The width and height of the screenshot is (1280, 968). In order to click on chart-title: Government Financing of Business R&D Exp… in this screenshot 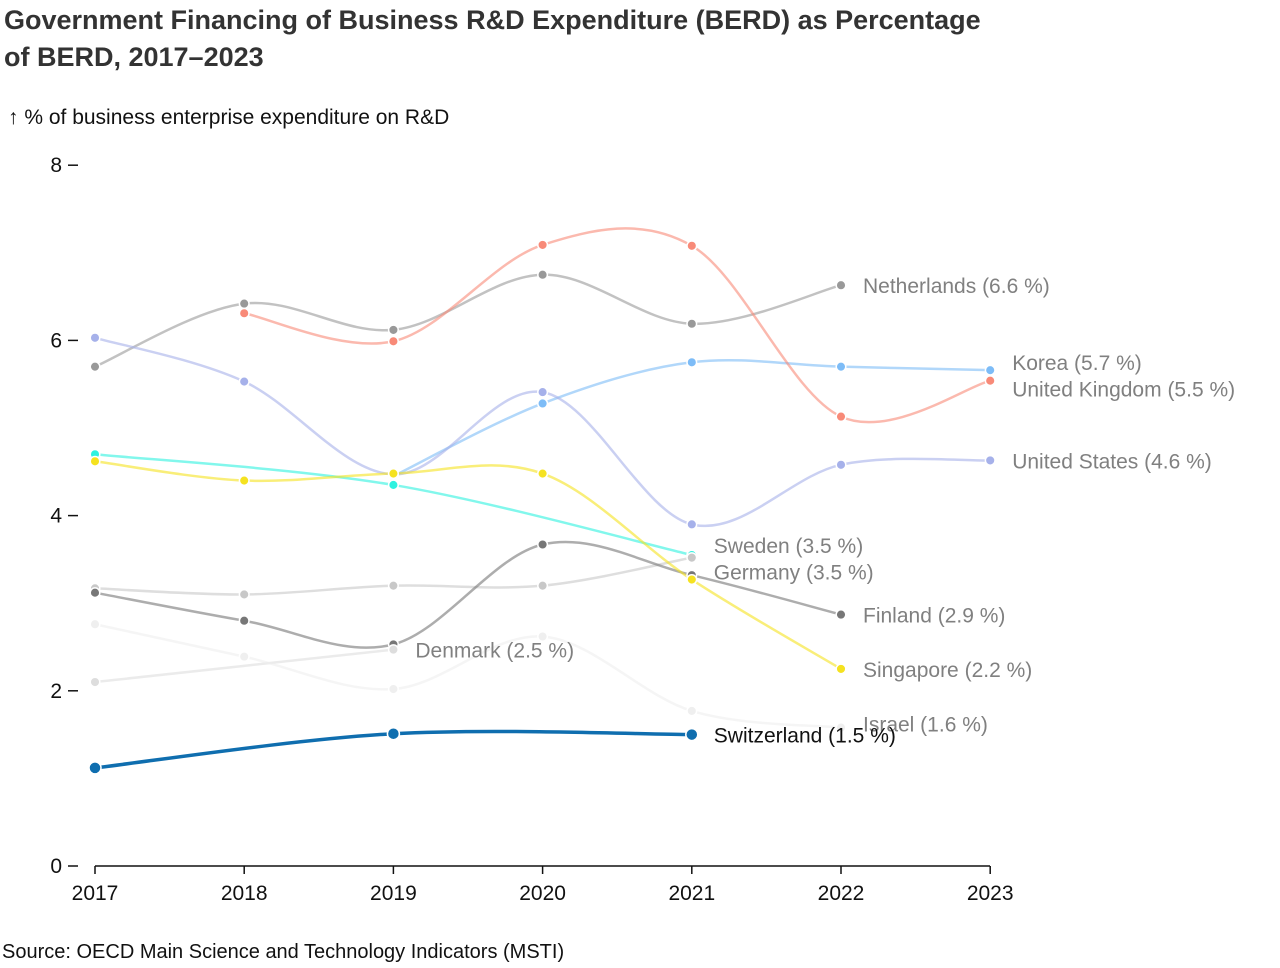, I will do `click(492, 38)`.